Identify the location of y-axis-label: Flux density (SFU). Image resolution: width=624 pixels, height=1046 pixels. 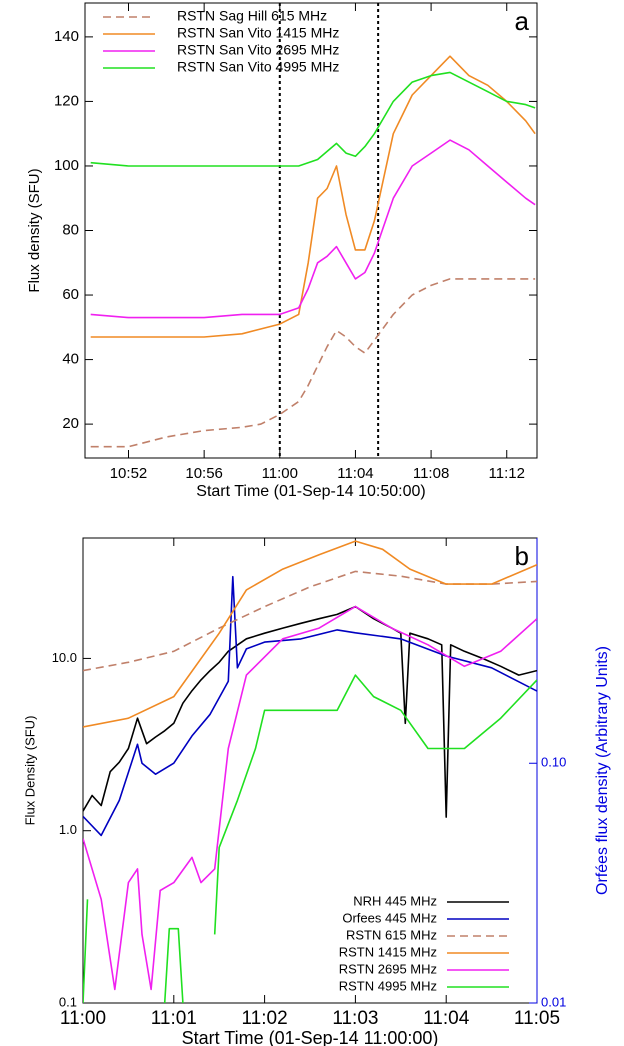
(34, 230).